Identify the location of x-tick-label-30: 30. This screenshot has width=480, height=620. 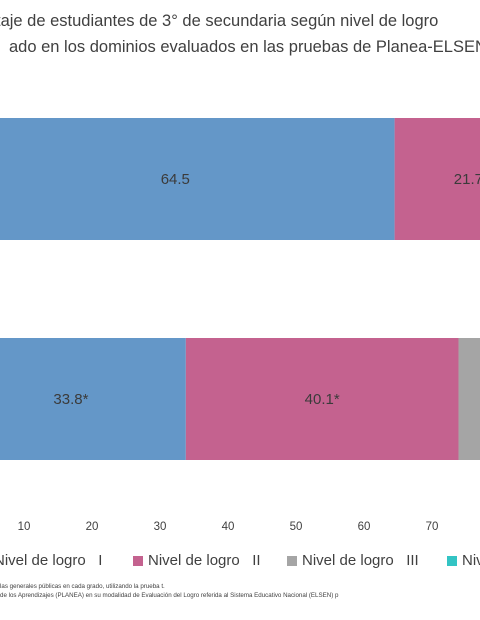
(160, 527).